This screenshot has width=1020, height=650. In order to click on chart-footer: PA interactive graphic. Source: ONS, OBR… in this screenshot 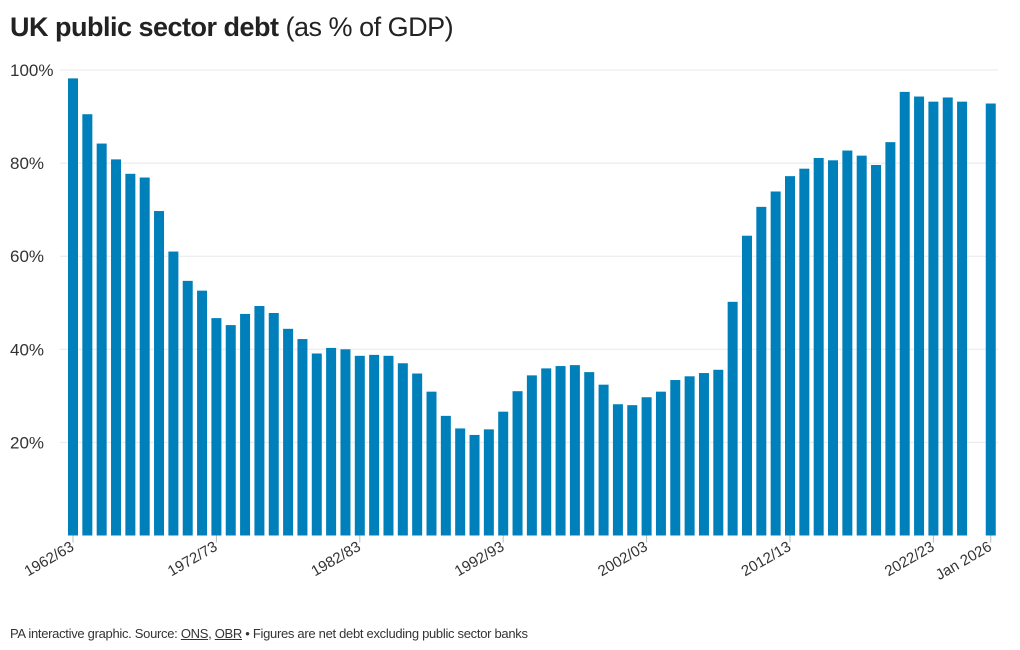, I will do `click(269, 633)`.